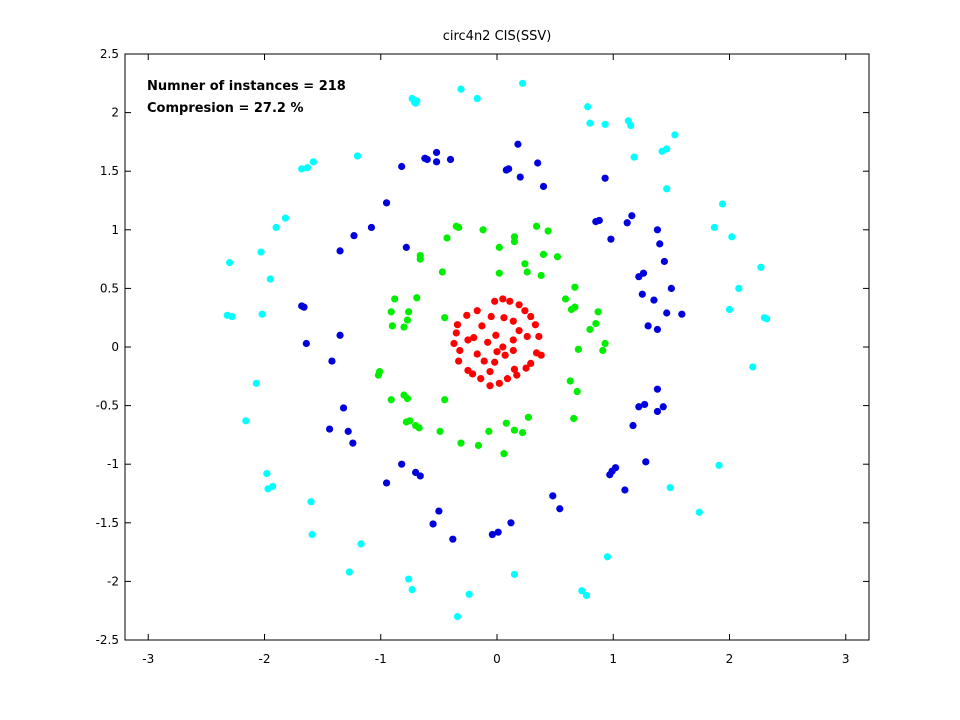 This screenshot has height=720, width=960. I want to click on x-tick-label: -1, so click(381, 659).